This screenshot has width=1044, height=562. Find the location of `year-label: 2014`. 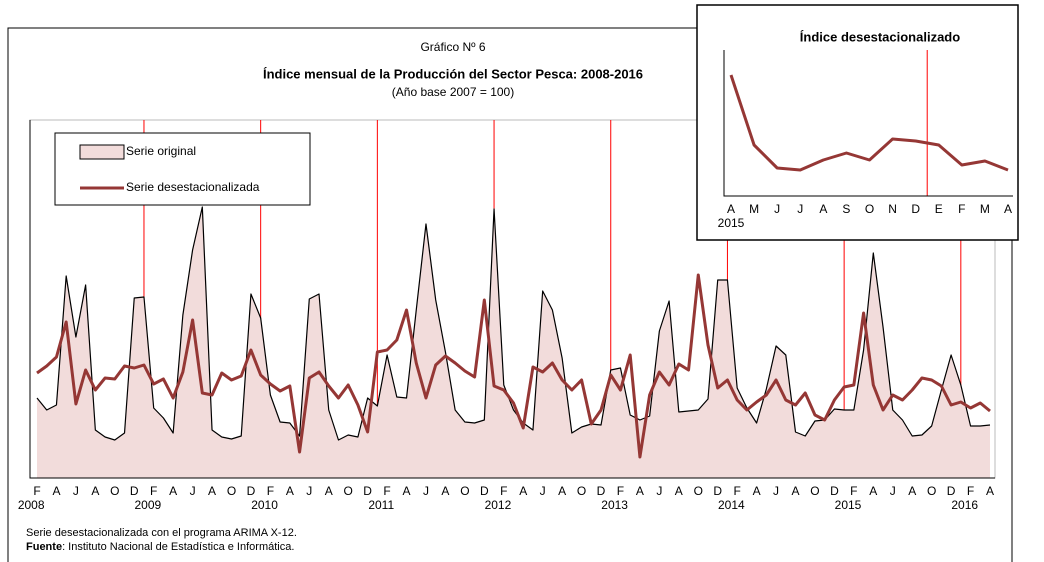

year-label: 2014 is located at coordinates (731, 505).